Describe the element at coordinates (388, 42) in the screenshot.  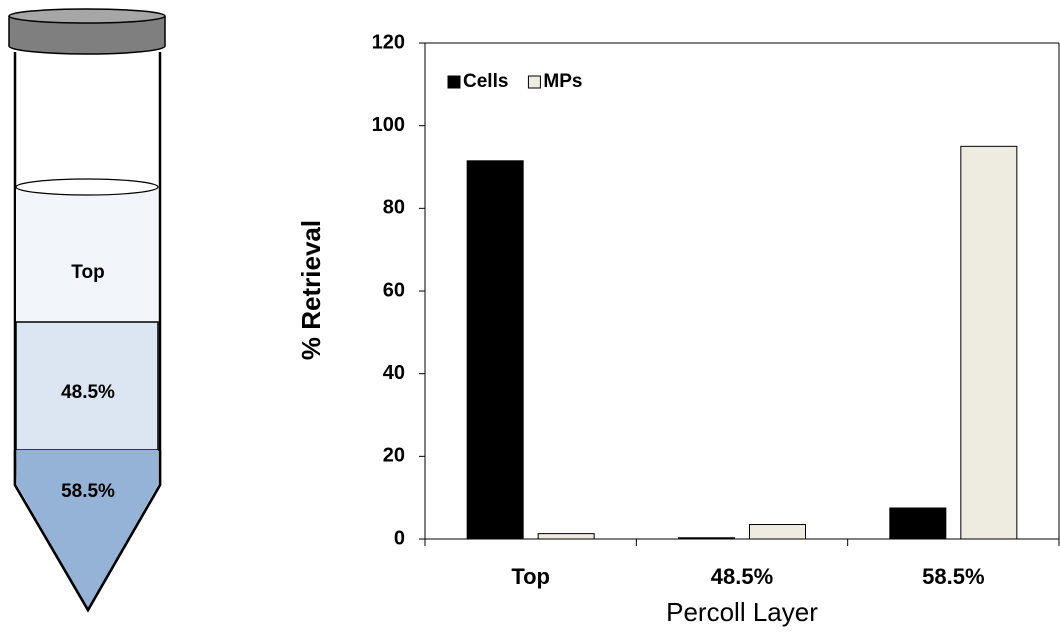
I see `y-tick-label: 120` at that location.